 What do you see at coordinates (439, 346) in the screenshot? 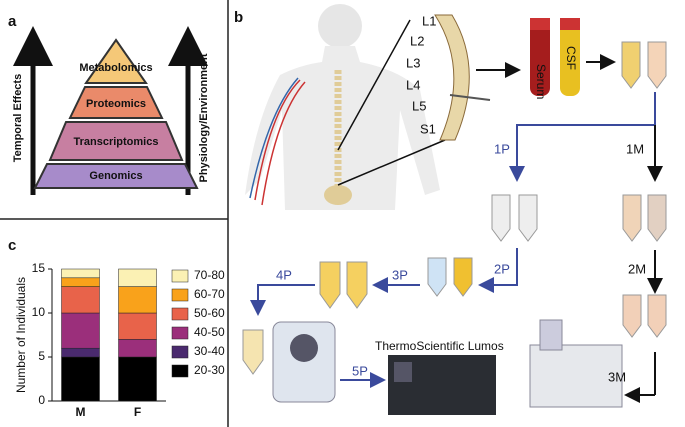
I see `instrument-label: ThermoScientific Lumos` at bounding box center [439, 346].